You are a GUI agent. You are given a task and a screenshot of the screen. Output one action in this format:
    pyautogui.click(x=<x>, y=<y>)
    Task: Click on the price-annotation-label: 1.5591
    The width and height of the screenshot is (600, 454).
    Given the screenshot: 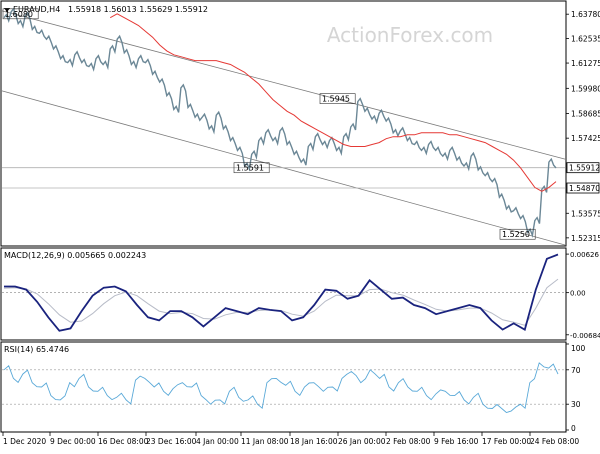 What is the action you would take?
    pyautogui.click(x=250, y=168)
    